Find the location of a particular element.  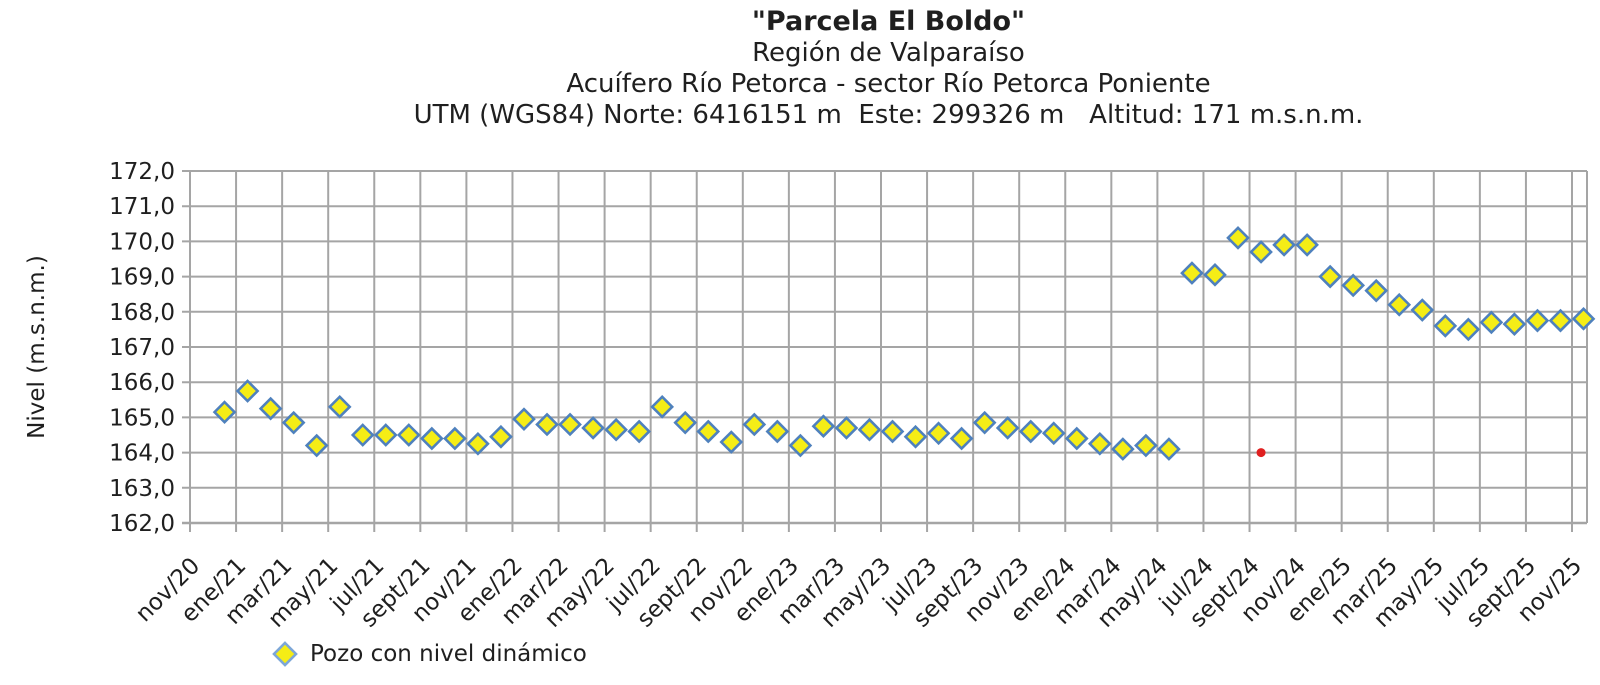

chart-subtitle-region: Región de Valparaíso is located at coordinates (888, 53).